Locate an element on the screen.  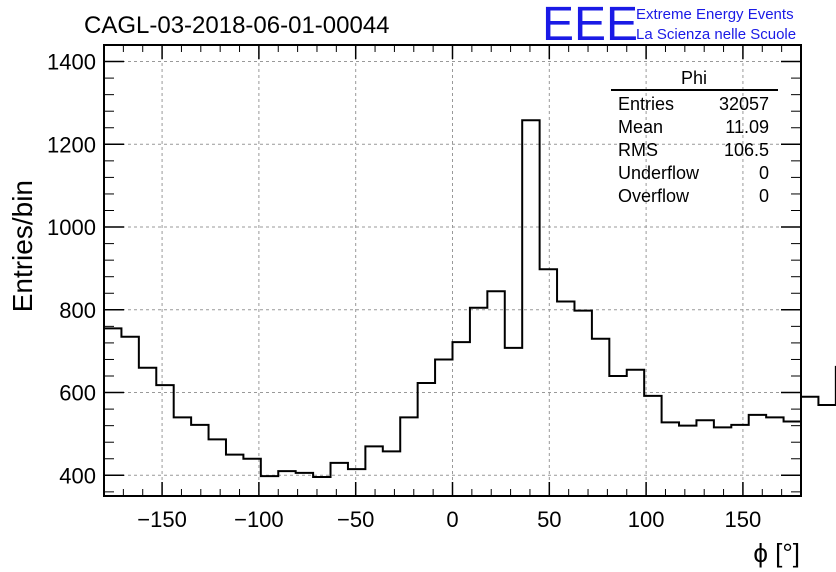
x-tick-label: 150 is located at coordinates (743, 519).